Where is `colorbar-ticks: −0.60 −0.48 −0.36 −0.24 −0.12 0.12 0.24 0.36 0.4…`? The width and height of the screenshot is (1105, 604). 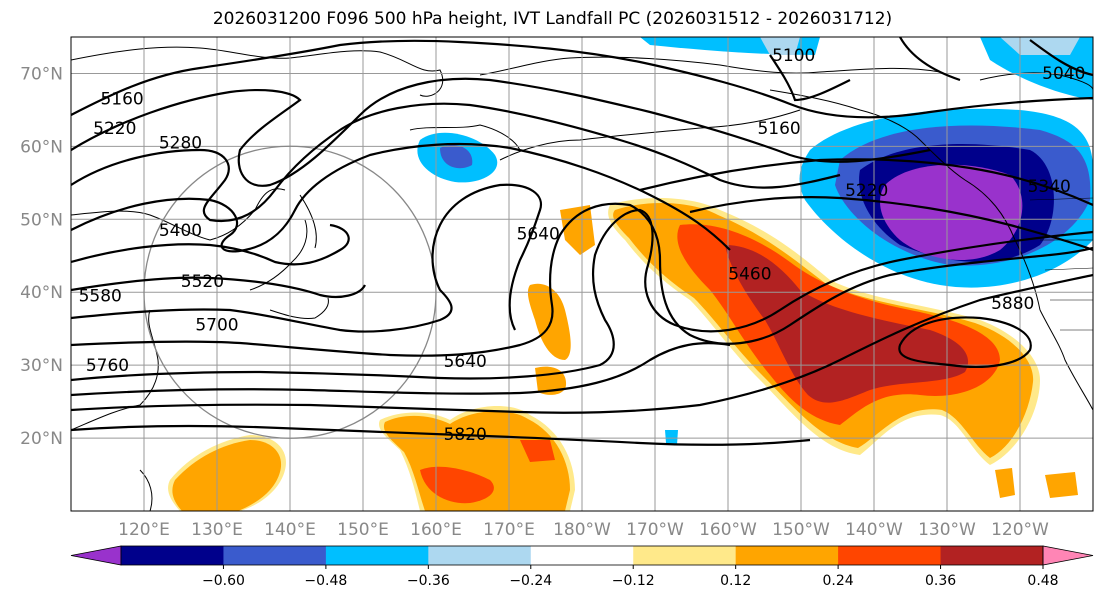 colorbar-ticks: −0.60 −0.48 −0.36 −0.24 −0.12 0.12 0.24 0.36 0.4… is located at coordinates (630, 577).